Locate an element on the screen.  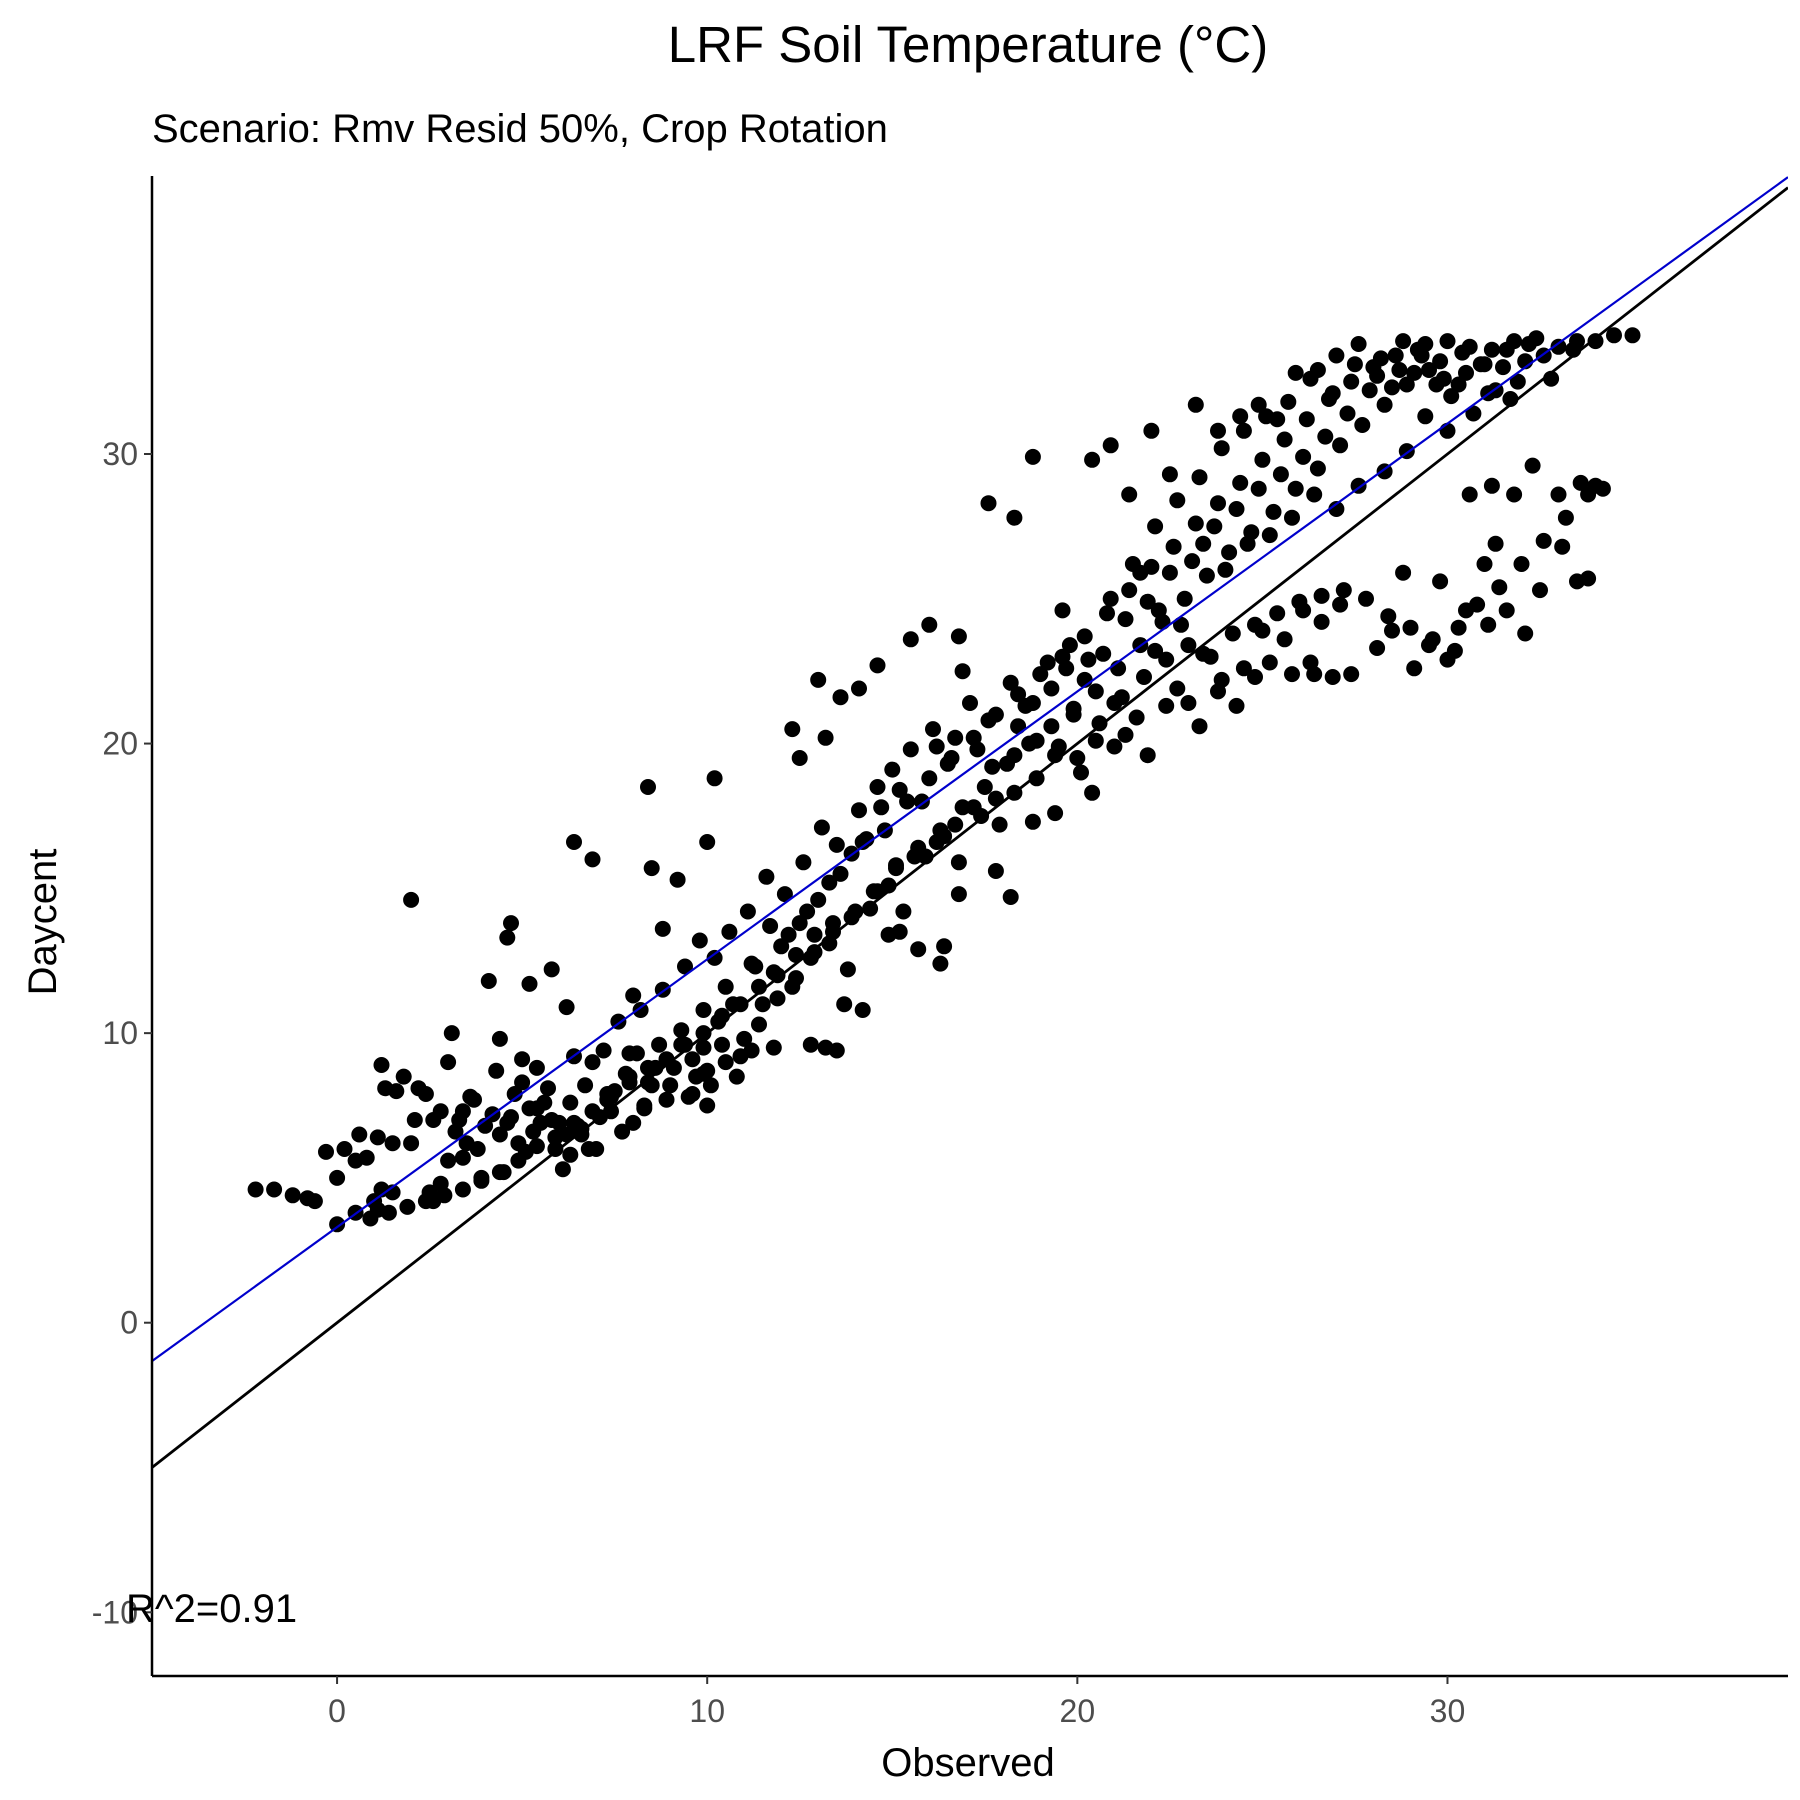
y-tick-label: 20 is located at coordinates (120, 744).